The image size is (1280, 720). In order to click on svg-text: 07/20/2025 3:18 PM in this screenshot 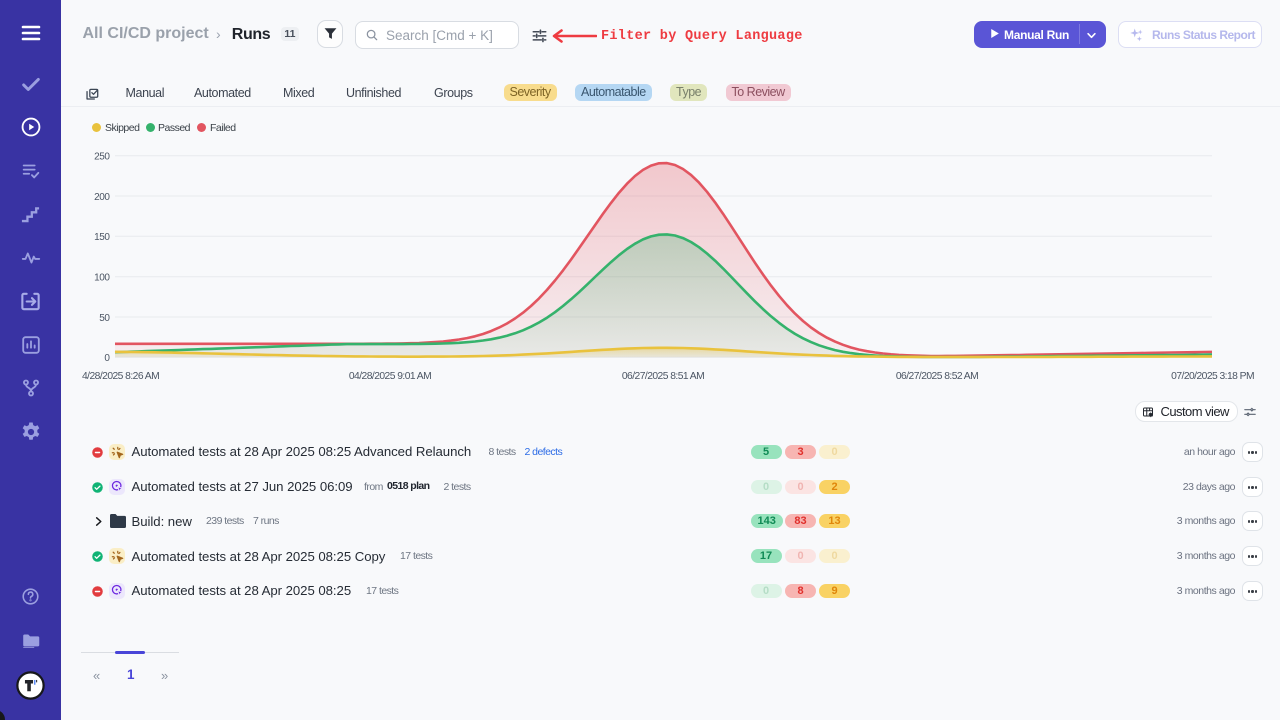, I will do `click(1212, 376)`.